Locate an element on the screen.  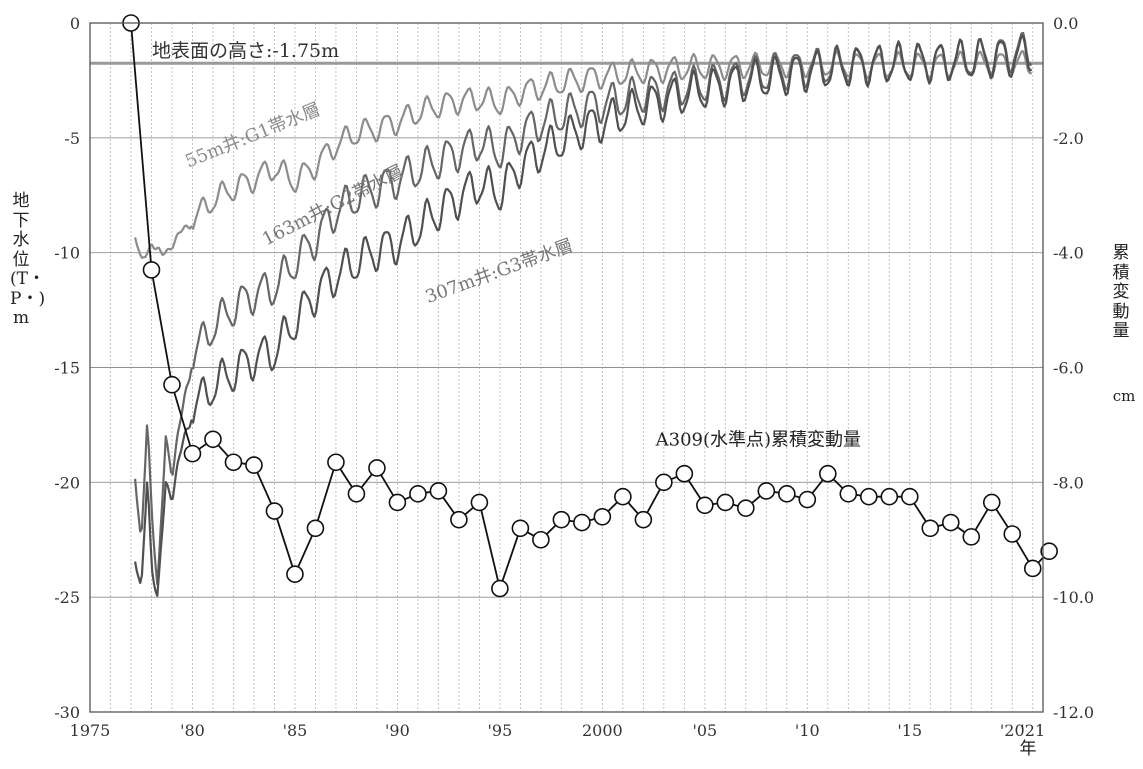
x-axis-ticks: 1975 '80 '85 '90 '95 2000 '05 '10 '15 '20'21 is located at coordinates (557, 730).